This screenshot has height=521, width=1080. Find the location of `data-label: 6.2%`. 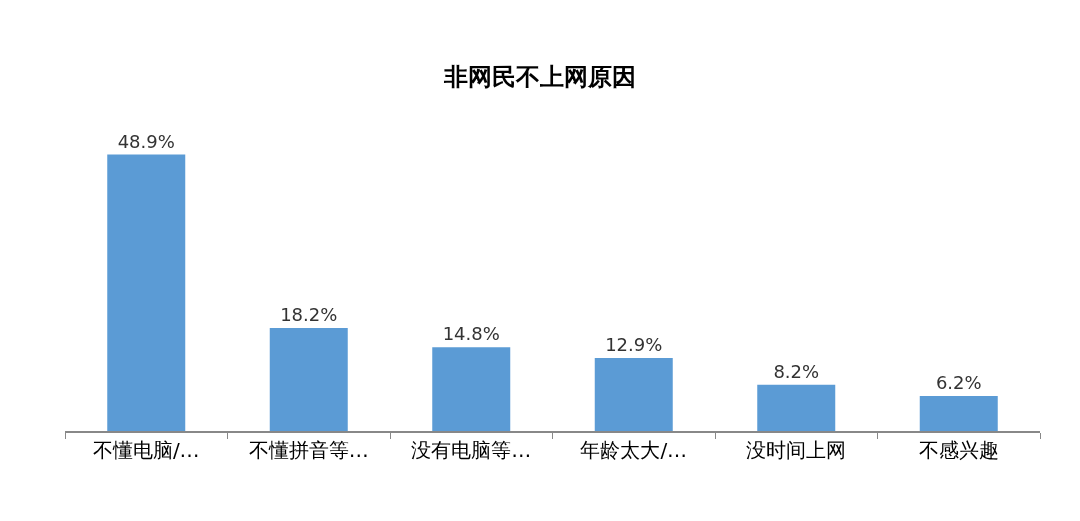

data-label: 6.2% is located at coordinates (958, 382).